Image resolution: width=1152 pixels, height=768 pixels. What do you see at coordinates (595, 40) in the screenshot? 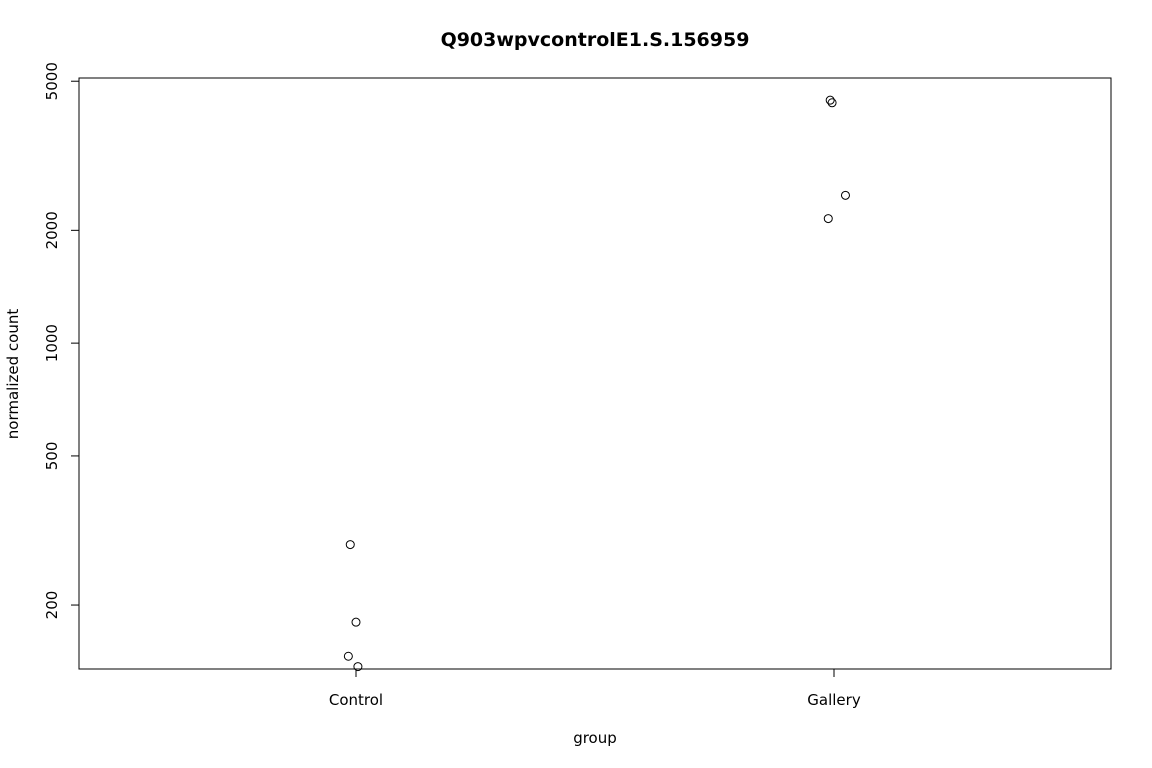
I see `chart-title: Q903wpvcontrolE1.S.156959` at bounding box center [595, 40].